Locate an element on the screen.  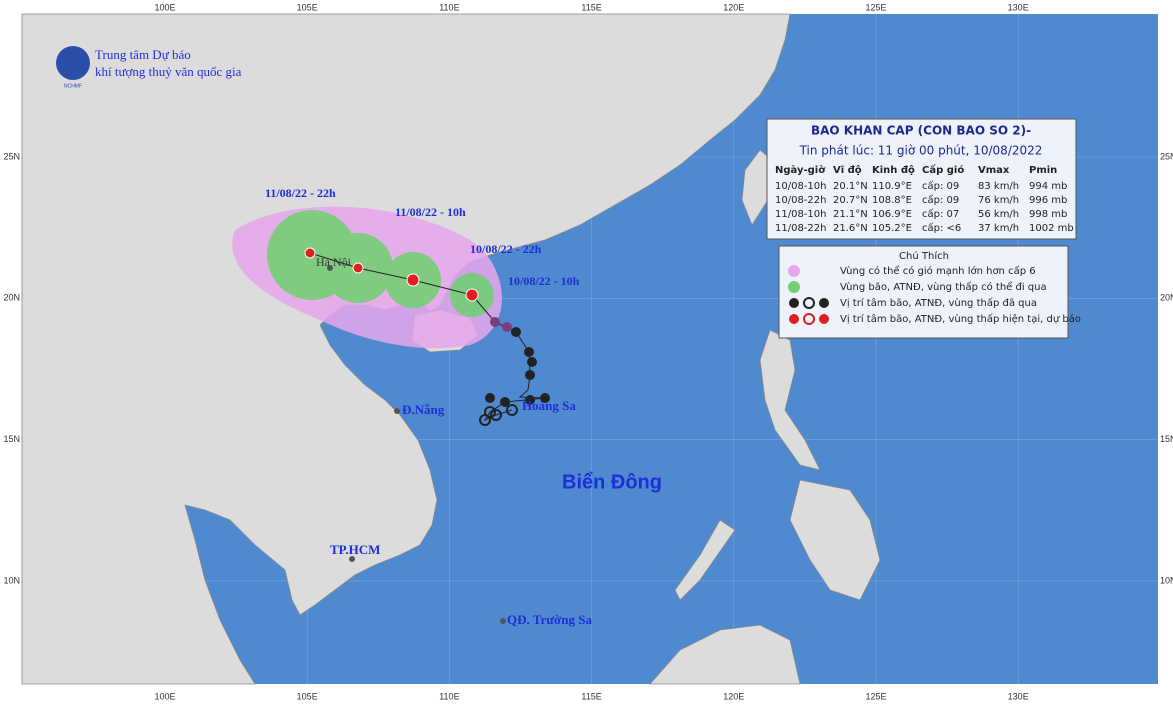
table-cell: cấp: 07 is located at coordinates (940, 214).